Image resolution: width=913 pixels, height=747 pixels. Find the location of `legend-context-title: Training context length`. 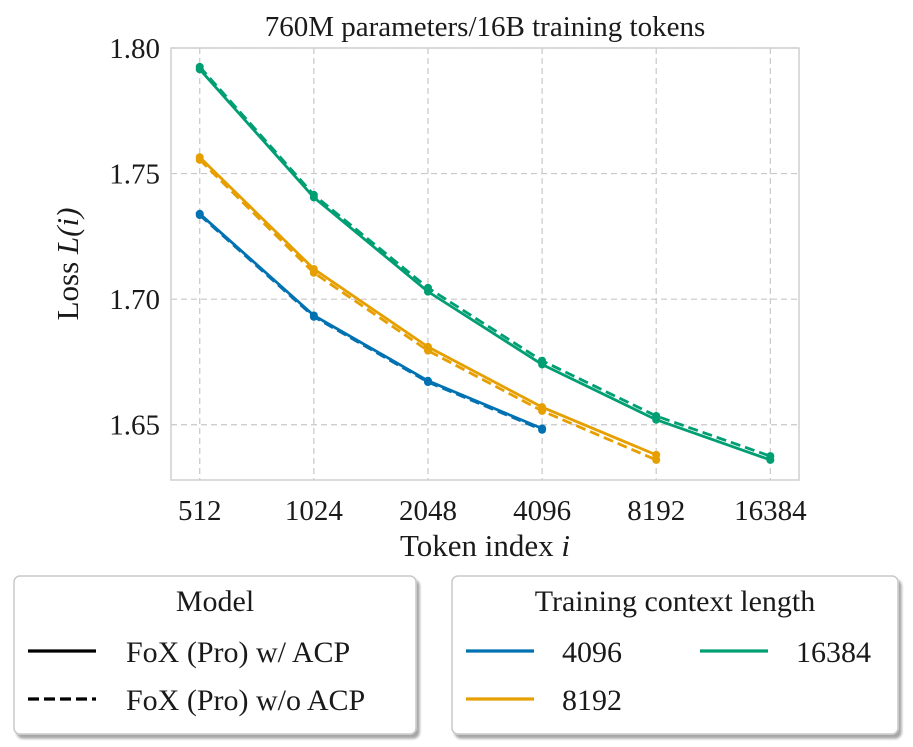

legend-context-title: Training context length is located at coordinates (675, 601).